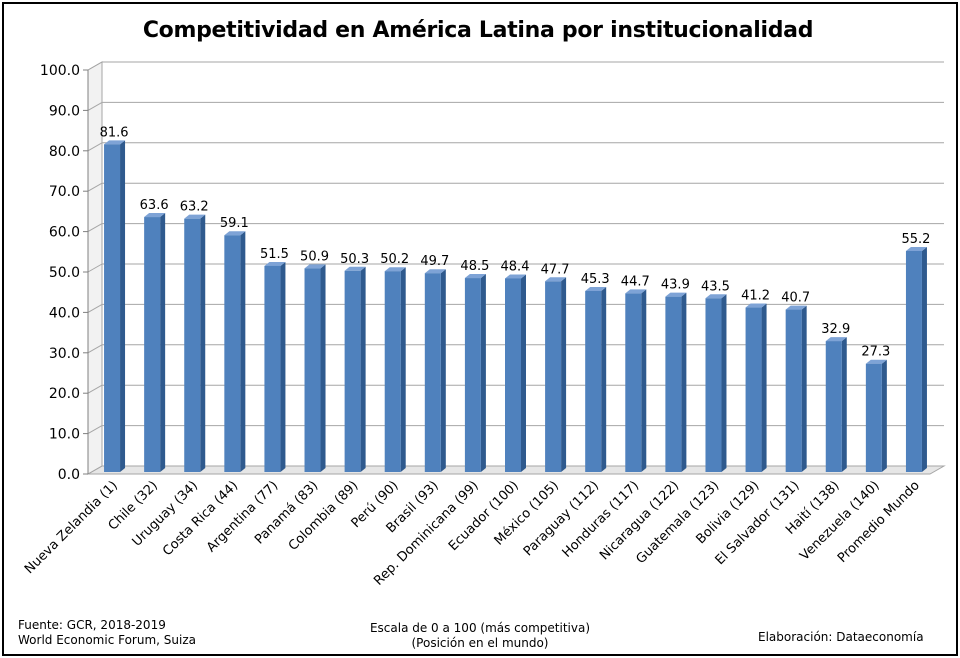 Image resolution: width=960 pixels, height=658 pixels. I want to click on data-label: 45.3, so click(595, 279).